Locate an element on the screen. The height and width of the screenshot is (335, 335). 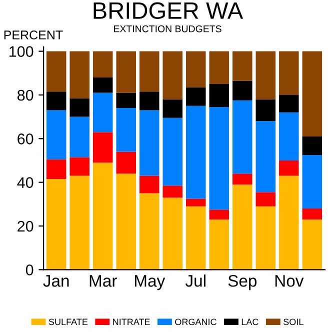
y-tick-label: 40 is located at coordinates (25, 182).